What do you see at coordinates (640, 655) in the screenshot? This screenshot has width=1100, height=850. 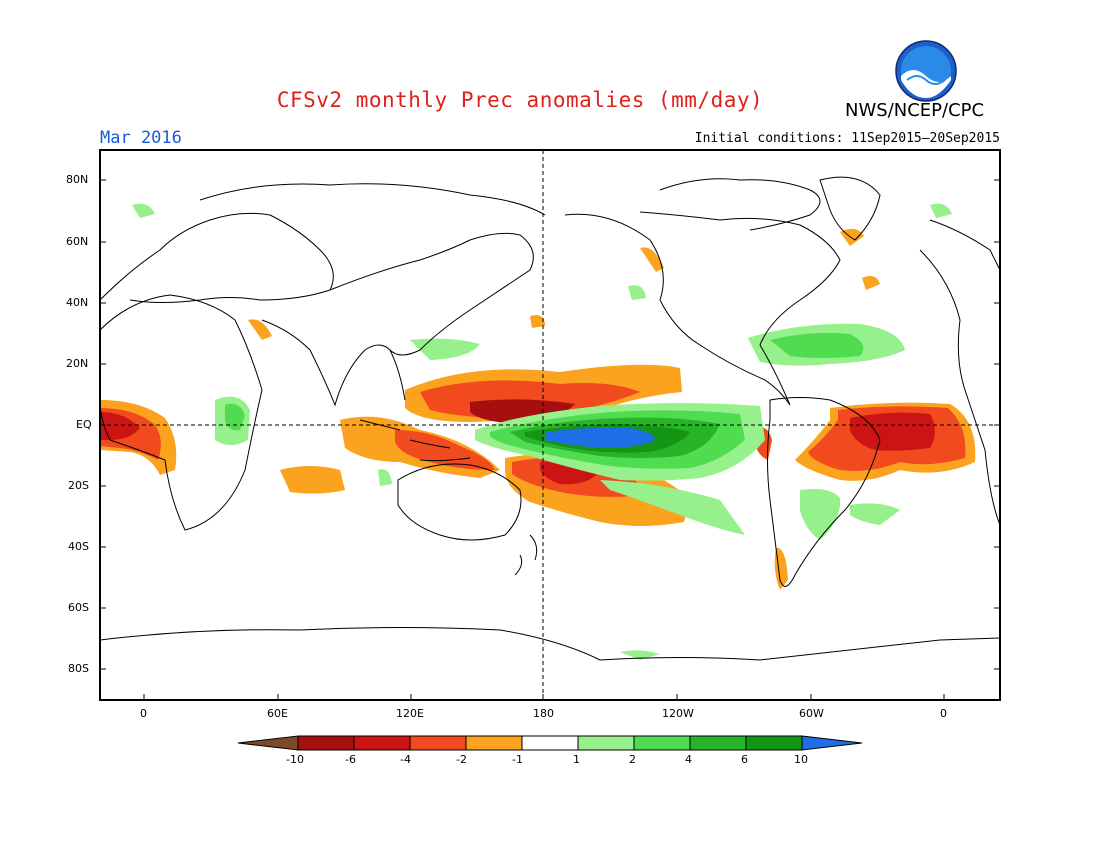 I see `anomaly-antarctic-light` at bounding box center [640, 655].